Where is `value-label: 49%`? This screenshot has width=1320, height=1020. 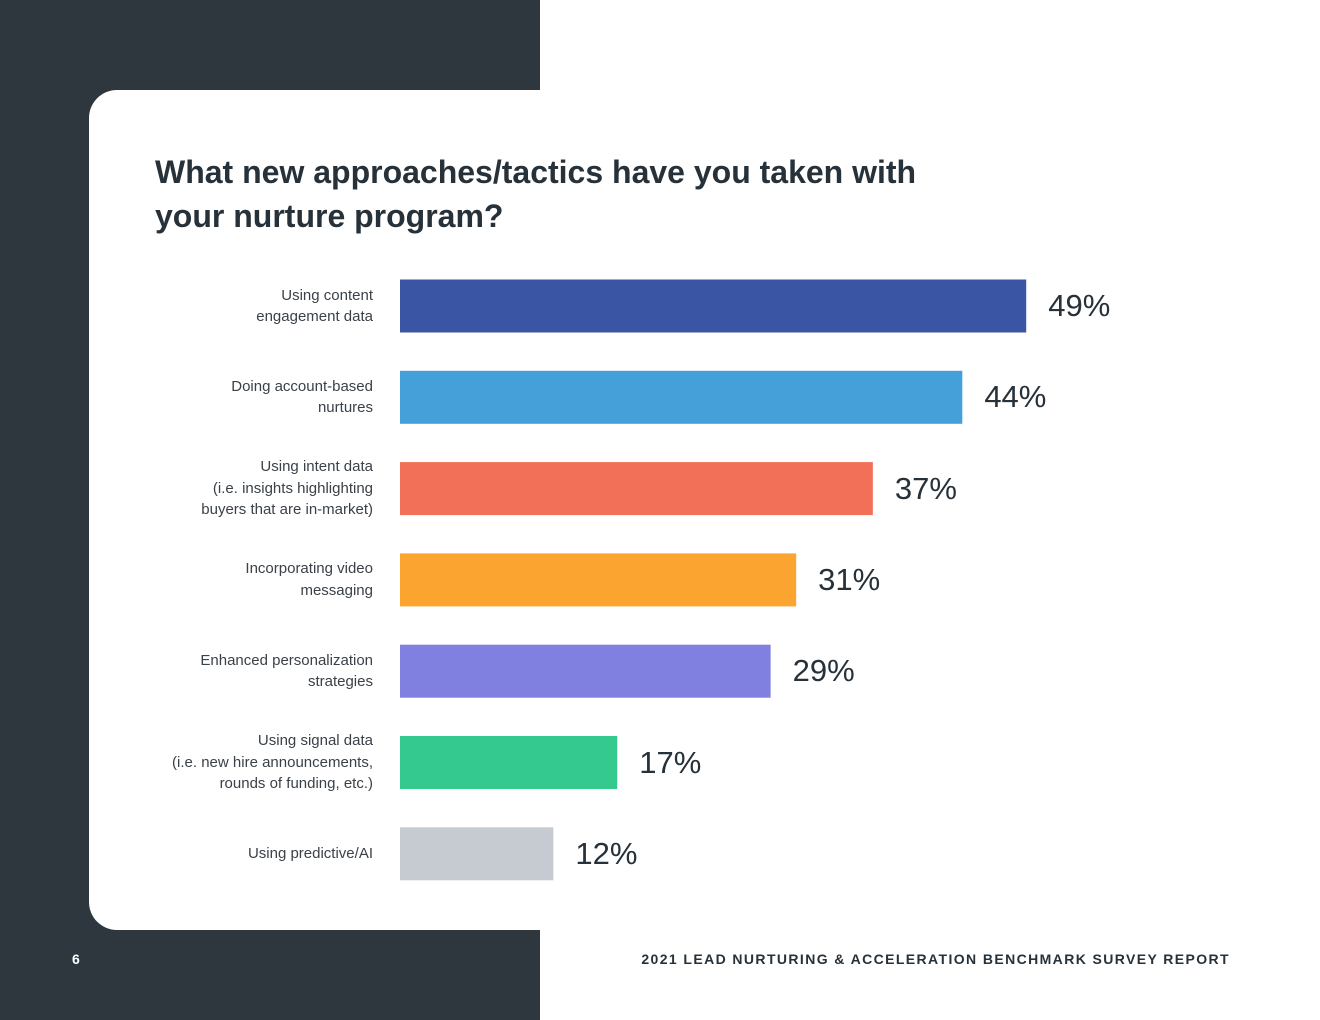 value-label: 49% is located at coordinates (1079, 305).